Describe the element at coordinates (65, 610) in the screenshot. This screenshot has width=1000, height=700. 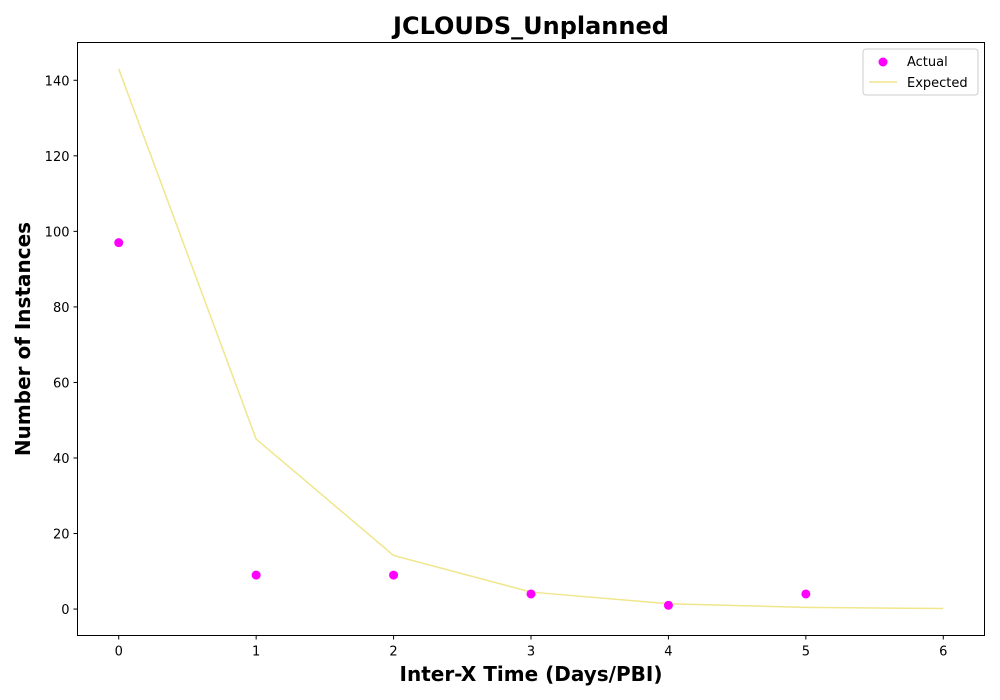
I see `y-tick-label: 0` at that location.